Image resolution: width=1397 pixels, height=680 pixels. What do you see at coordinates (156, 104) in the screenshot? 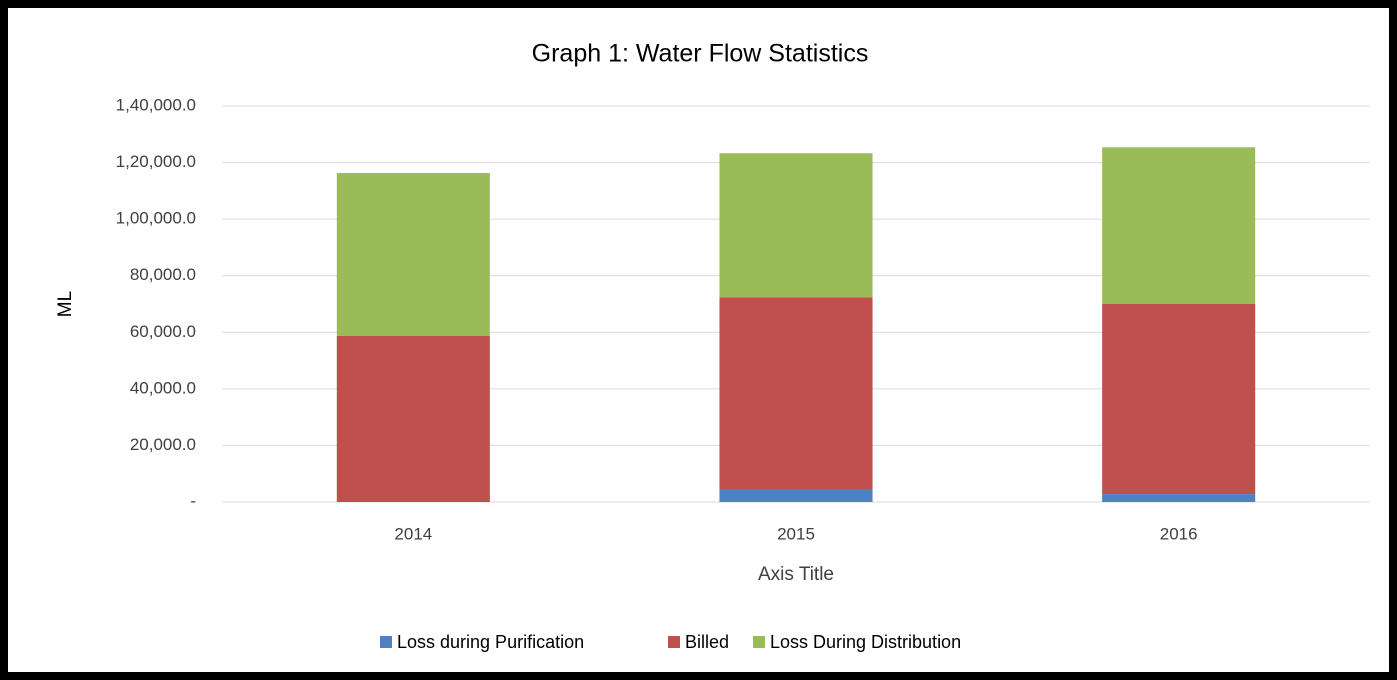
I see `y-tick-label: 1,40,000.0` at bounding box center [156, 104].